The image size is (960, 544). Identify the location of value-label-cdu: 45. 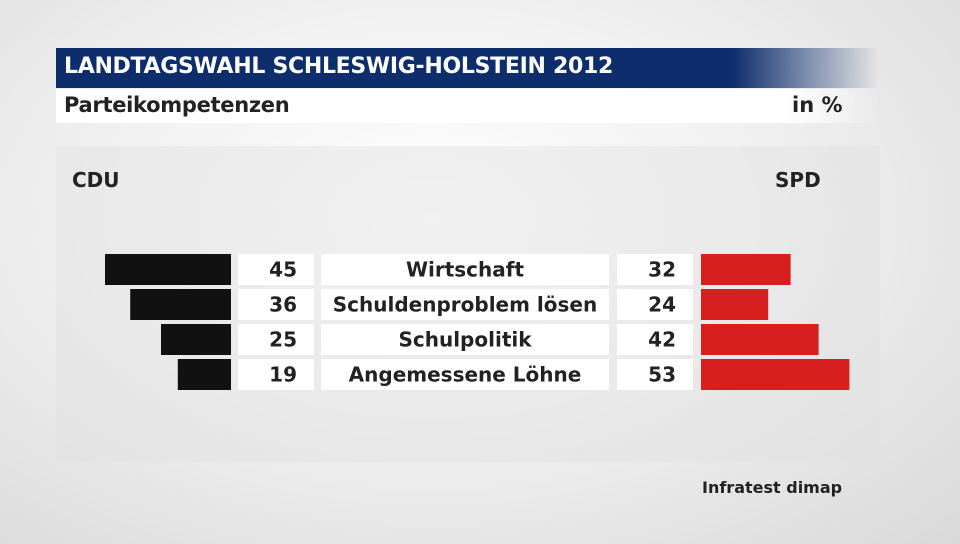
(283, 270).